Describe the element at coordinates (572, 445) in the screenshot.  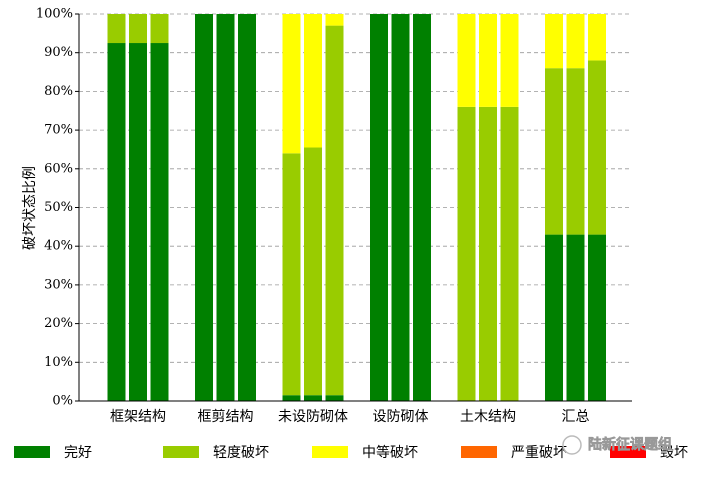
I see `watermark-icon` at that location.